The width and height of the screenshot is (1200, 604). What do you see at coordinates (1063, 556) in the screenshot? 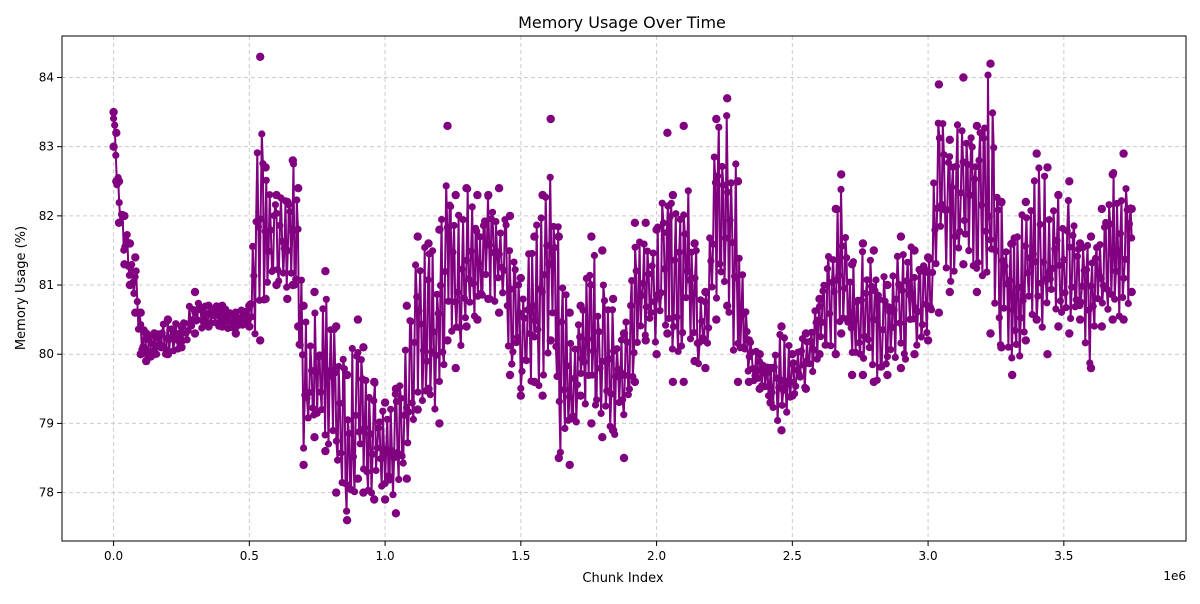
I see `x-tick-label: 3.5` at bounding box center [1063, 556].